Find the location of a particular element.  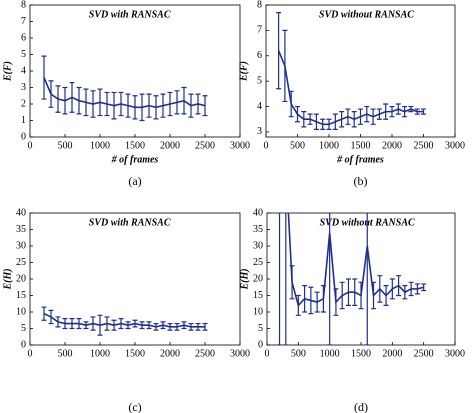

panel-caption: (a) is located at coordinates (134, 181).